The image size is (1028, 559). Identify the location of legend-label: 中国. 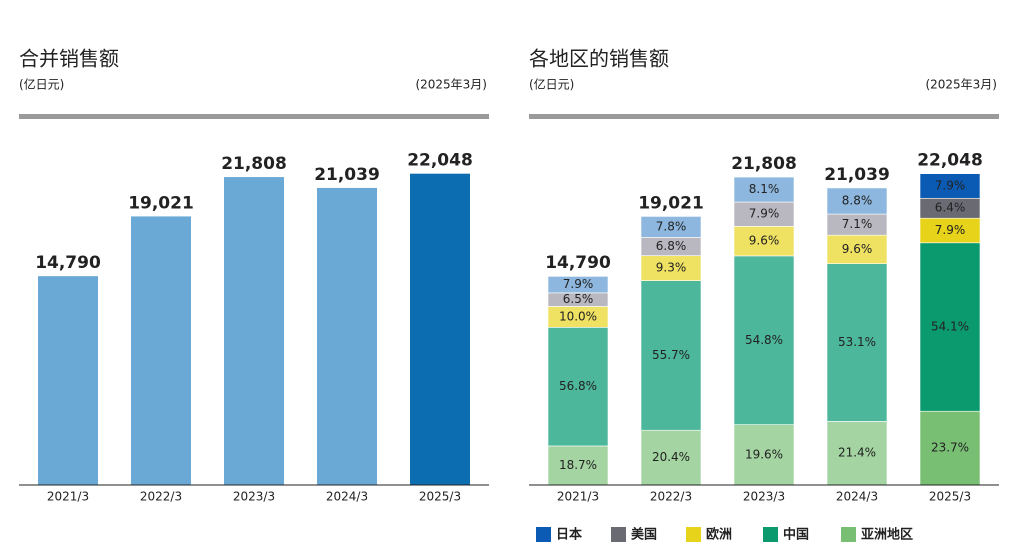
(796, 535).